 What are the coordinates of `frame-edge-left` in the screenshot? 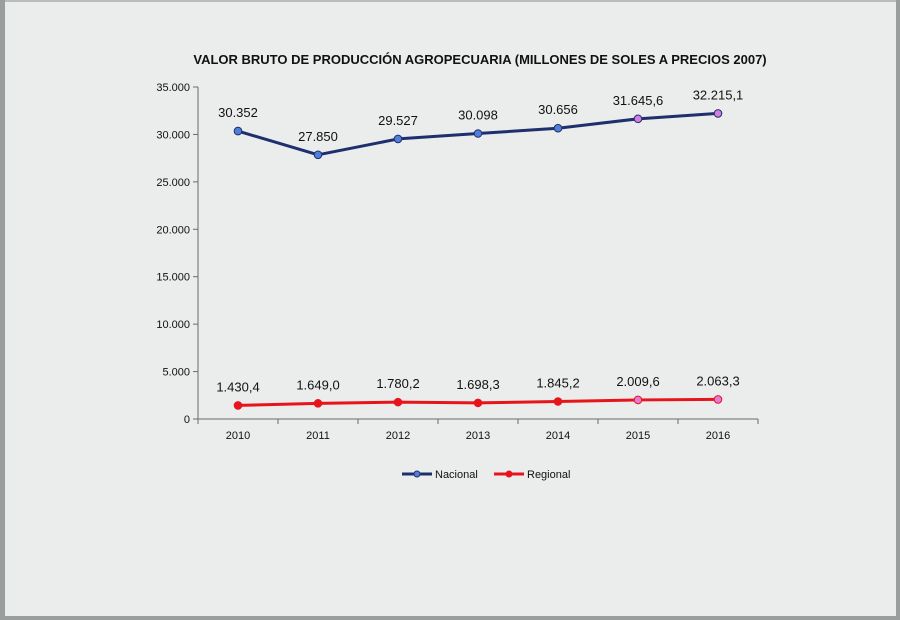 It's located at (2, 310).